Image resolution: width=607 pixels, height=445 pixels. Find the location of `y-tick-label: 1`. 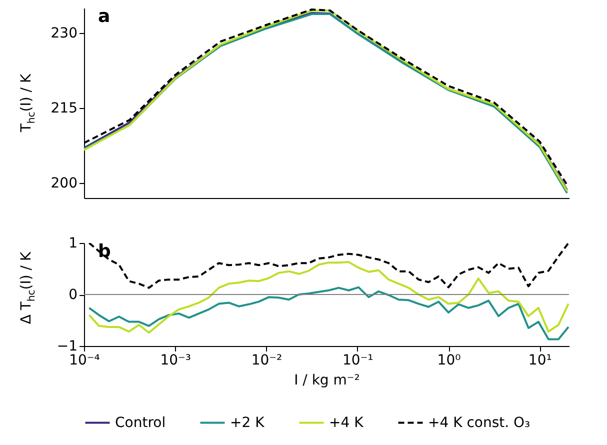

y-tick-label: 1 is located at coordinates (73, 244).